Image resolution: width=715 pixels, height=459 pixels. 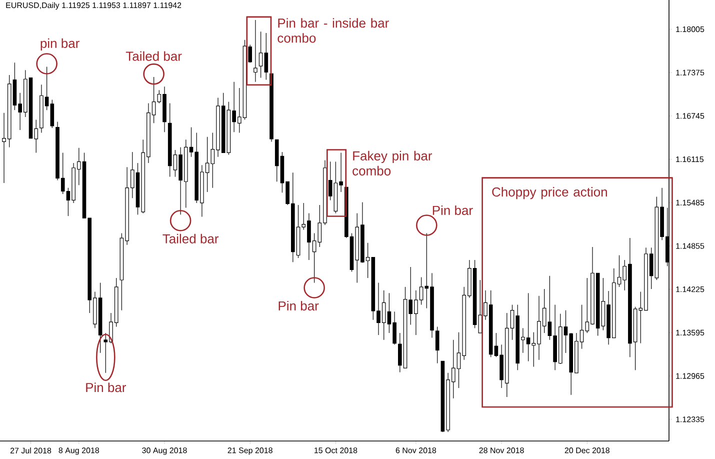 What do you see at coordinates (60, 44) in the screenshot?
I see `annotation: pin bar` at bounding box center [60, 44].